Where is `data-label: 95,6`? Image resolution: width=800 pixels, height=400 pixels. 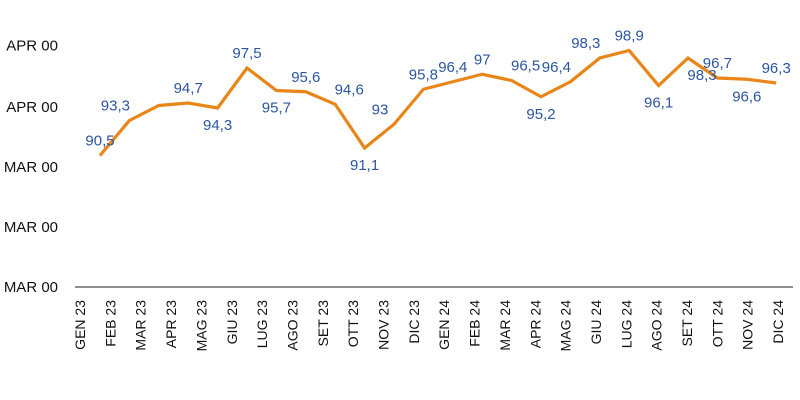
data-label: 95,6 is located at coordinates (305, 77).